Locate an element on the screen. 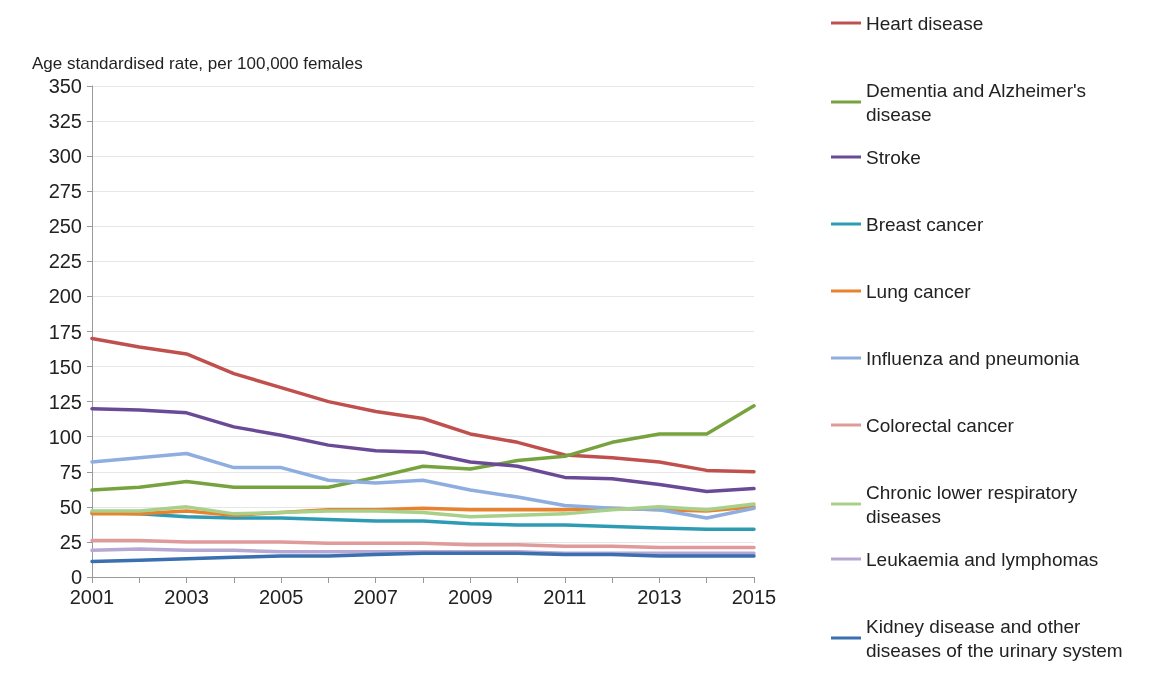 Image resolution: width=1158 pixels, height=685 pixels. legend-label: Breast cancer is located at coordinates (925, 224).